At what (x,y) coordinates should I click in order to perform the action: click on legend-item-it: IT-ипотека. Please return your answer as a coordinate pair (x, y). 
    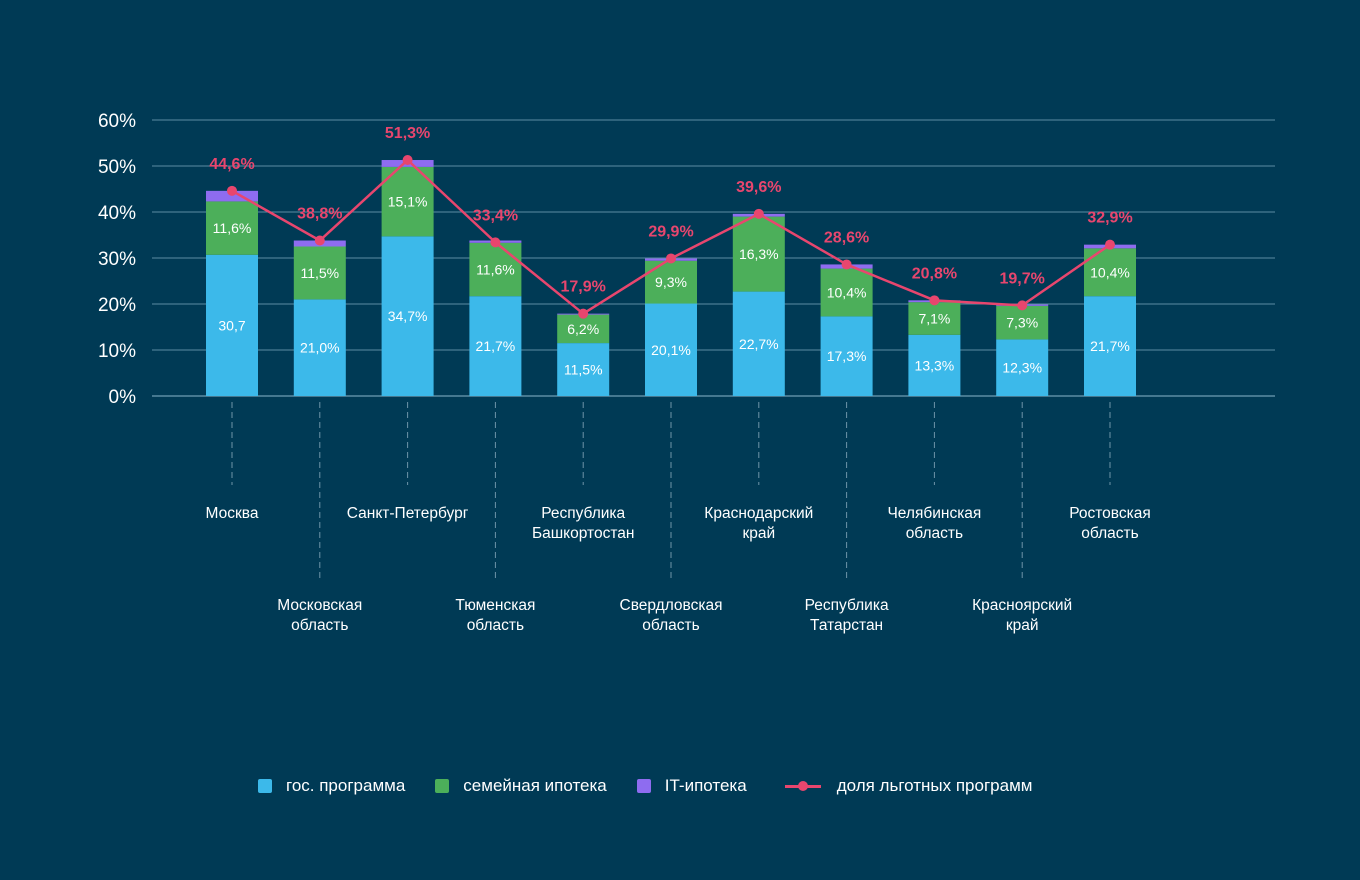
    Looking at the image, I should click on (691, 786).